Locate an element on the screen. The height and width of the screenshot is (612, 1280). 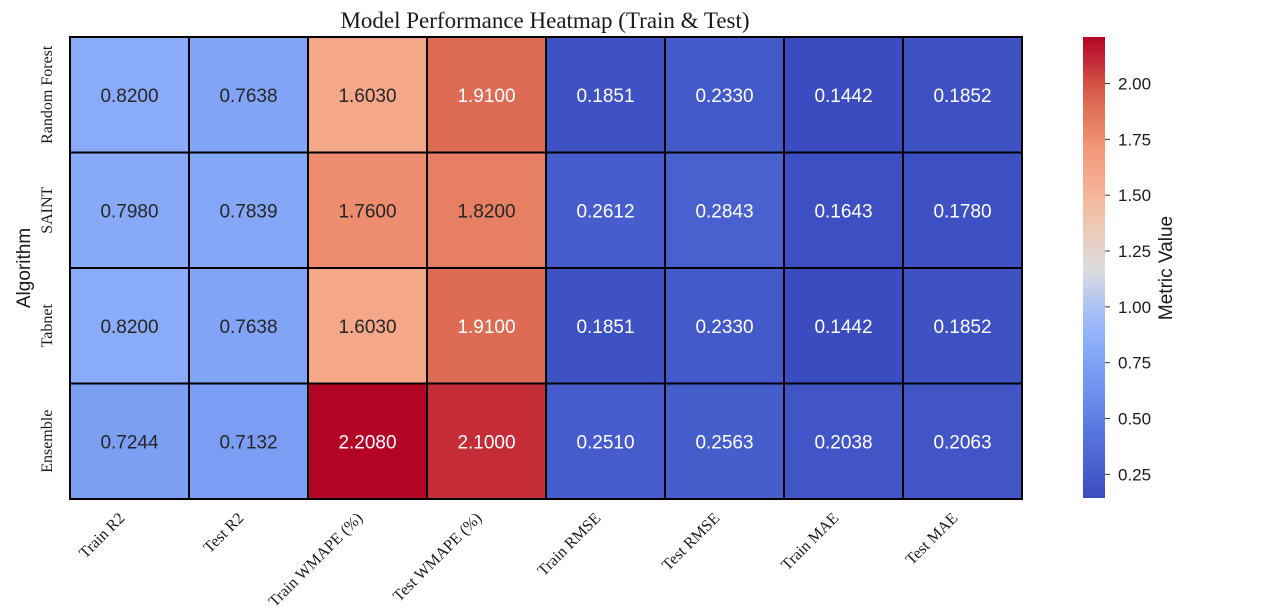
row-labels: Random Forest SAINT Tabnet Ensemble is located at coordinates (47, 259).